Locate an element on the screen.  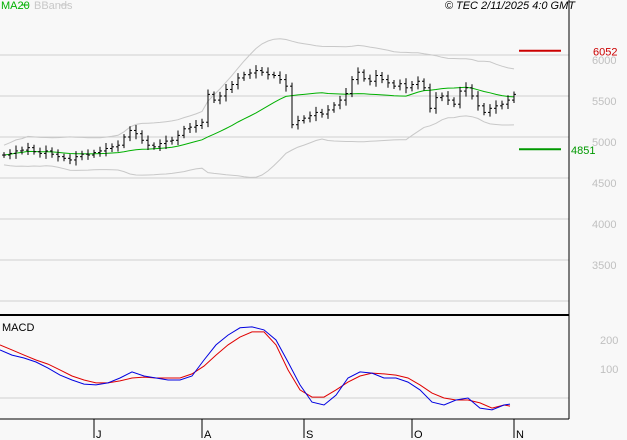
macd-y-tick-label: 200 is located at coordinates (609, 341).